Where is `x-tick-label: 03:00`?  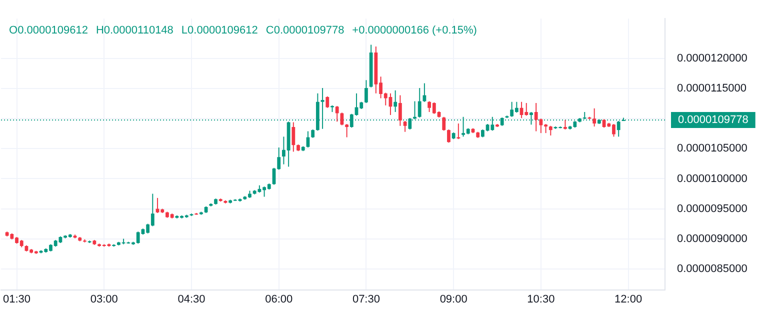
x-tick-label: 03:00 is located at coordinates (104, 300).